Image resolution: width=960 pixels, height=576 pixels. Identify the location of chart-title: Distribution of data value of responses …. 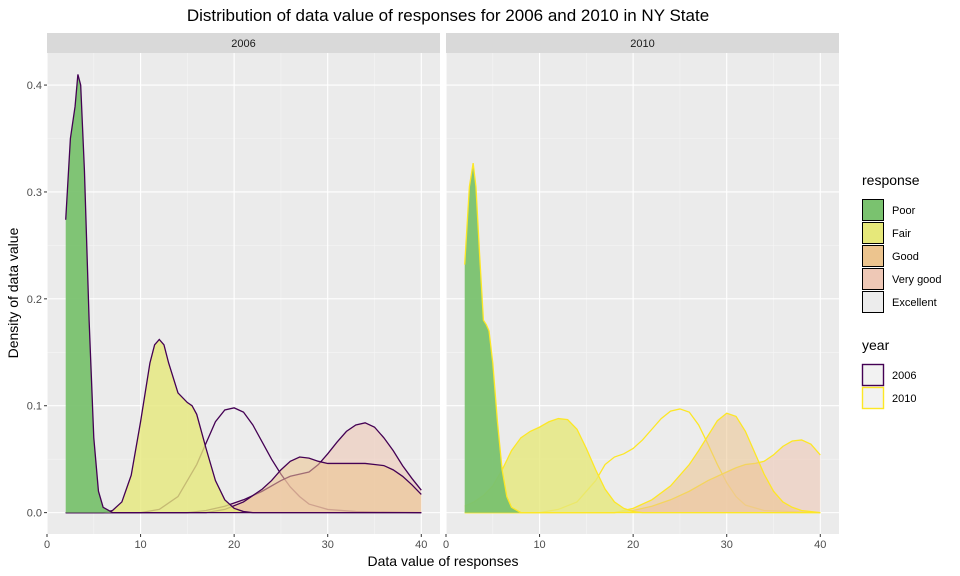
(448, 15).